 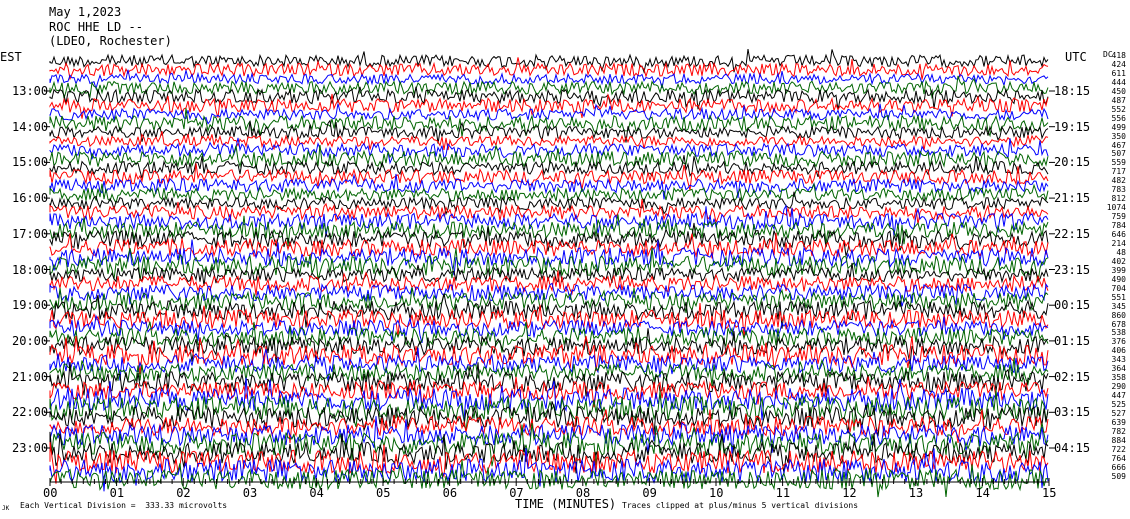 I want to click on est-label: EST, so click(x=11, y=57).